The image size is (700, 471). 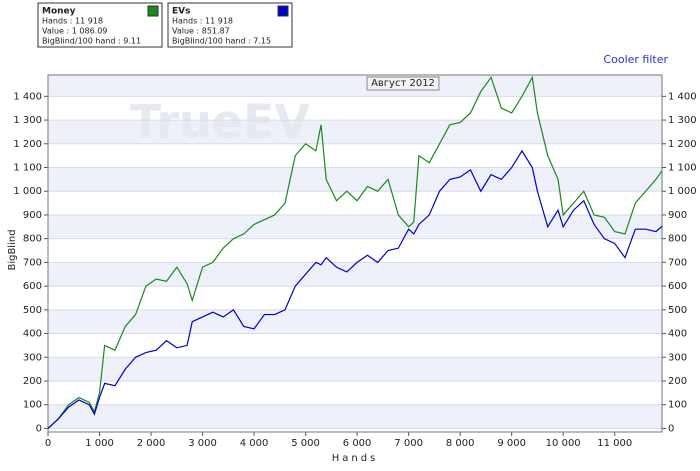 What do you see at coordinates (27, 120) in the screenshot?
I see `y-tick-label: 1 300` at bounding box center [27, 120].